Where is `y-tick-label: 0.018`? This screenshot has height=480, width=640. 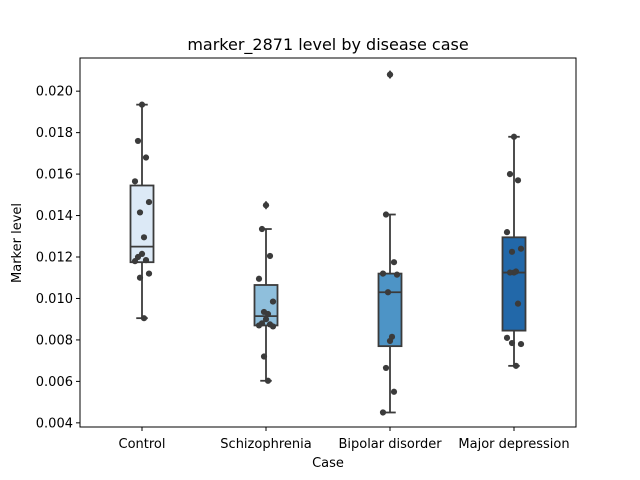 y-tick-label: 0.018 is located at coordinates (54, 133).